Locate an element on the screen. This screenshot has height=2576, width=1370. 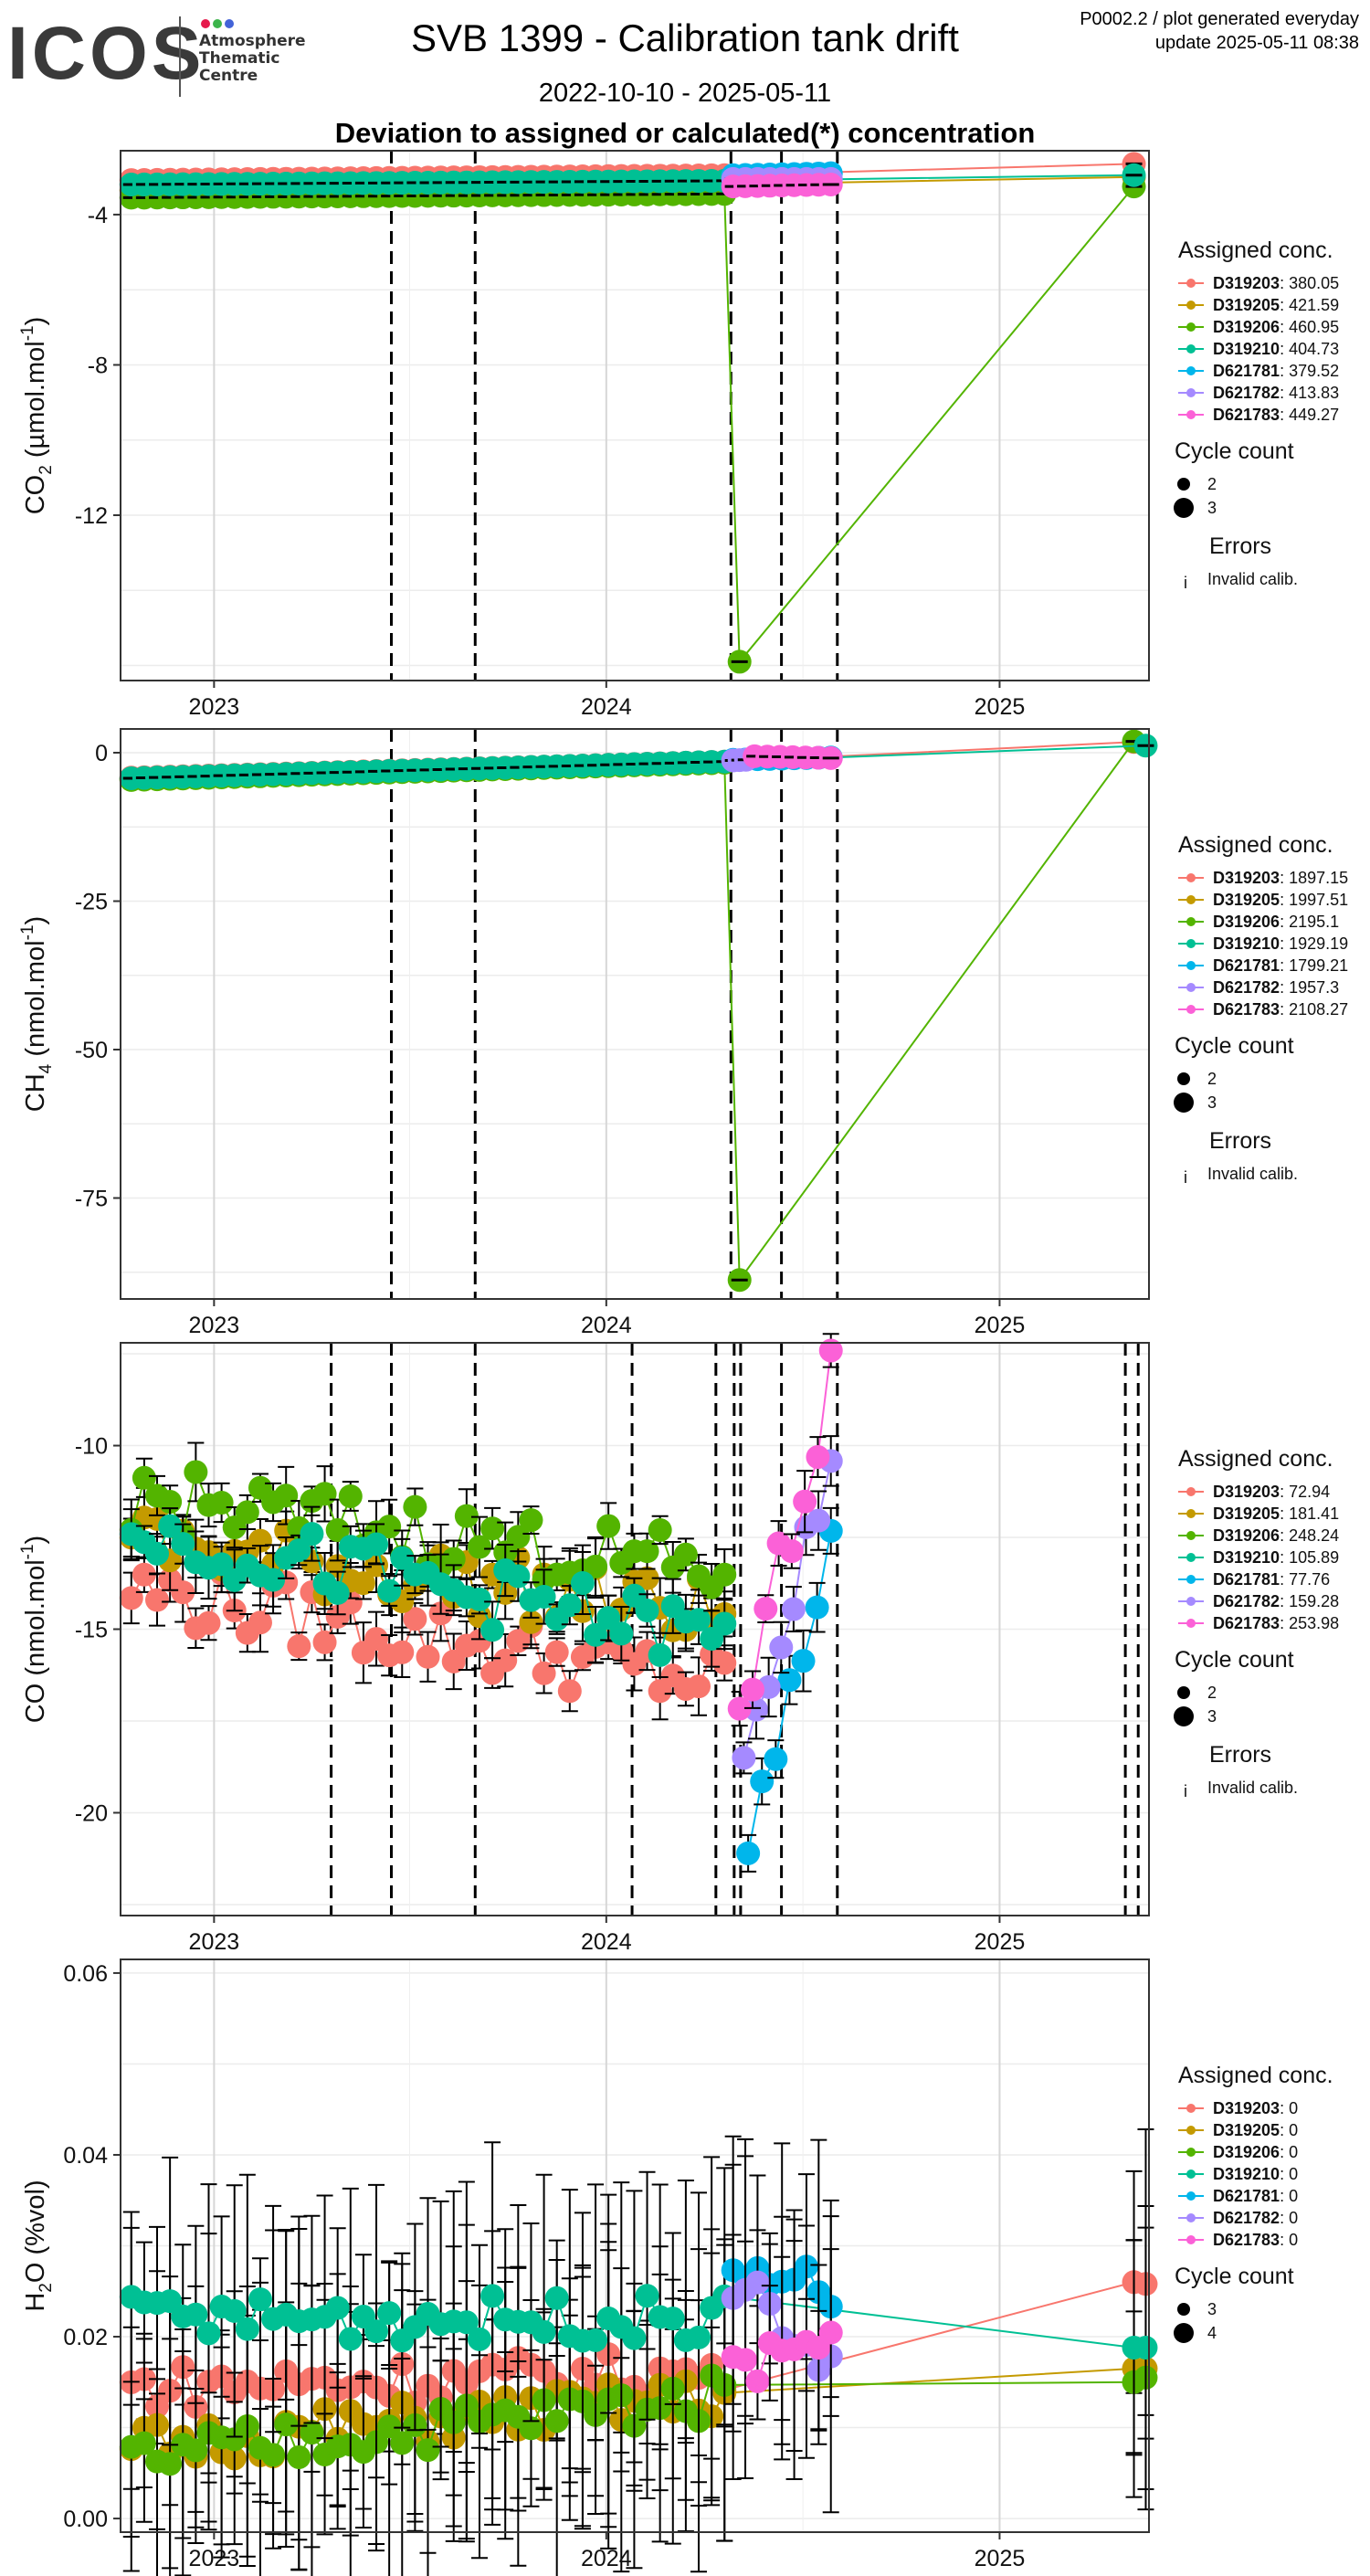
legend-tank: D319205 is located at coordinates (1246, 1513).